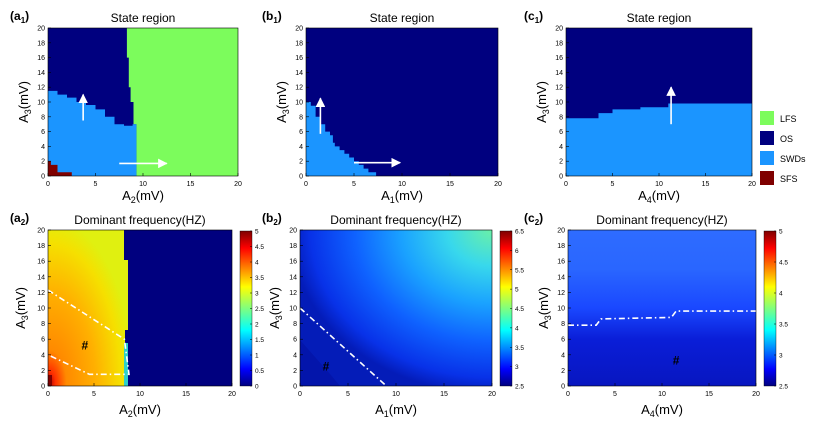  I want to click on y-axis-label-b1: A3(mV), so click(282, 102).